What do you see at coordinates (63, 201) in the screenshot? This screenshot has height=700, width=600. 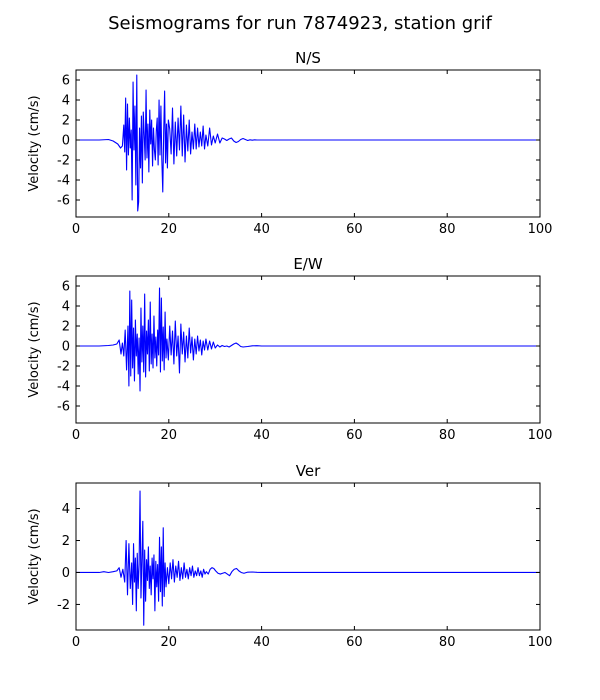 I see `ns-ytick-label: -6` at bounding box center [63, 201].